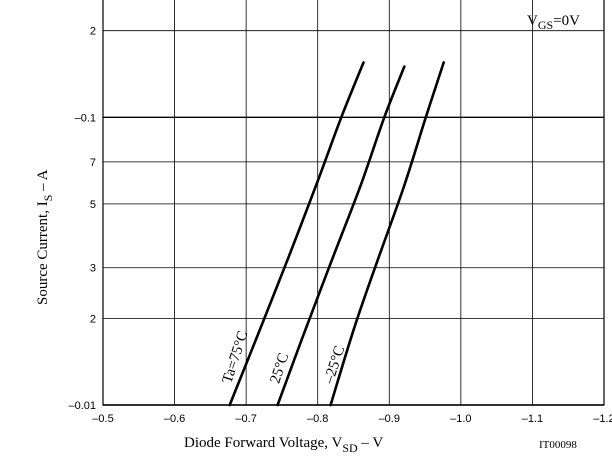  Describe the element at coordinates (334, 365) in the screenshot. I see `curve-label-2: –25°C` at that location.